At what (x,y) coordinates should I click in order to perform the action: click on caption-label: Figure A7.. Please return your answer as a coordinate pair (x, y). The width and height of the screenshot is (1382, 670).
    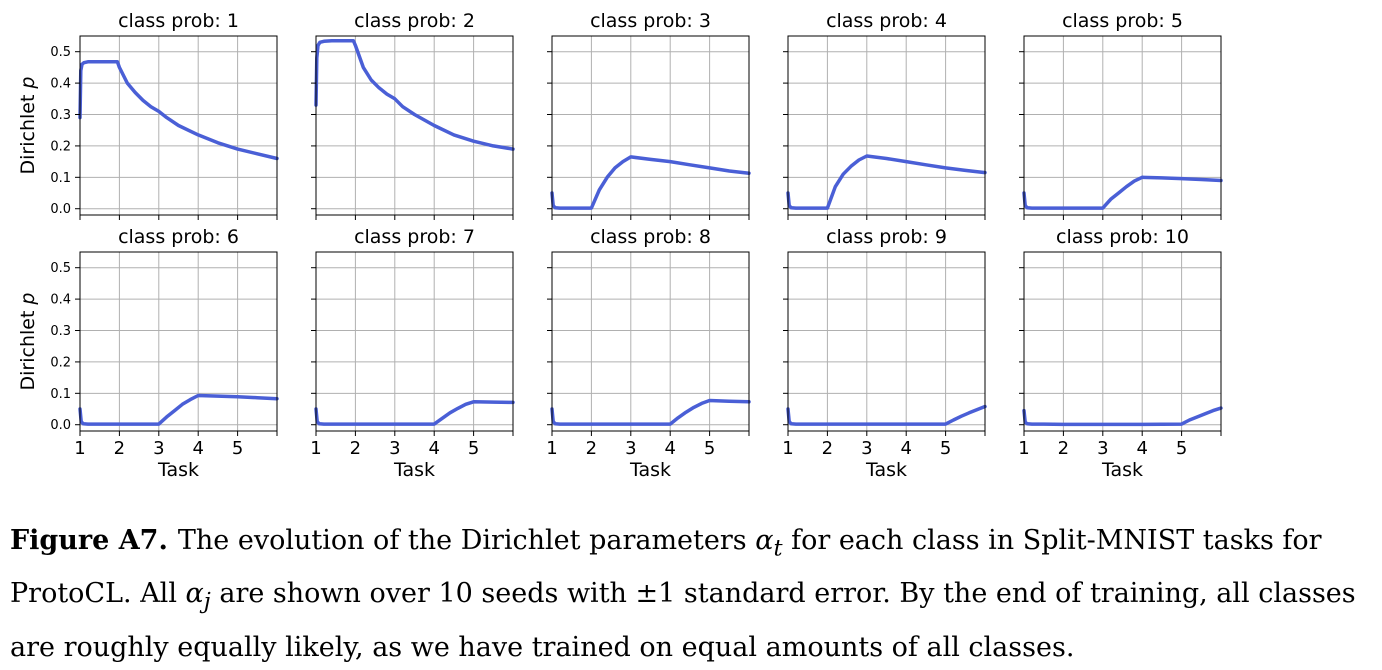
    Looking at the image, I should click on (89, 540).